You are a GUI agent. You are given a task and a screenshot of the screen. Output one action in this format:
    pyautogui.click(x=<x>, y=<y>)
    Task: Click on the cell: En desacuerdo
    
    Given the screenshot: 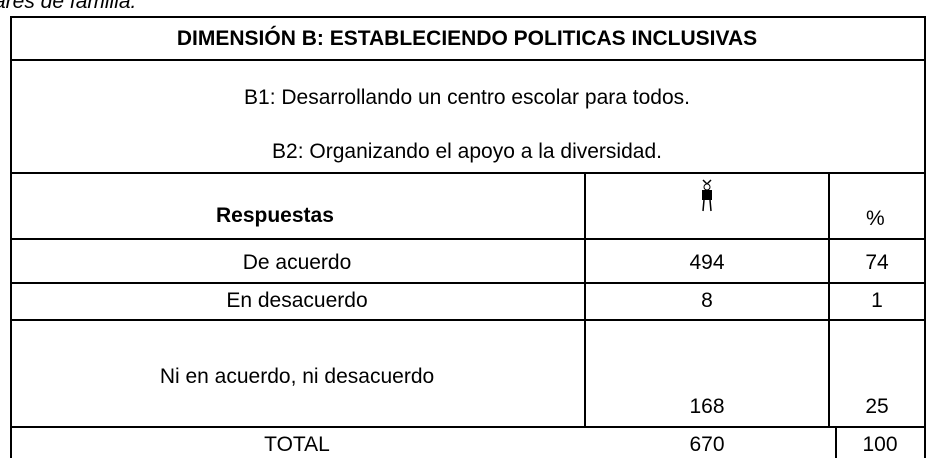 What is the action you would take?
    pyautogui.click(x=297, y=300)
    